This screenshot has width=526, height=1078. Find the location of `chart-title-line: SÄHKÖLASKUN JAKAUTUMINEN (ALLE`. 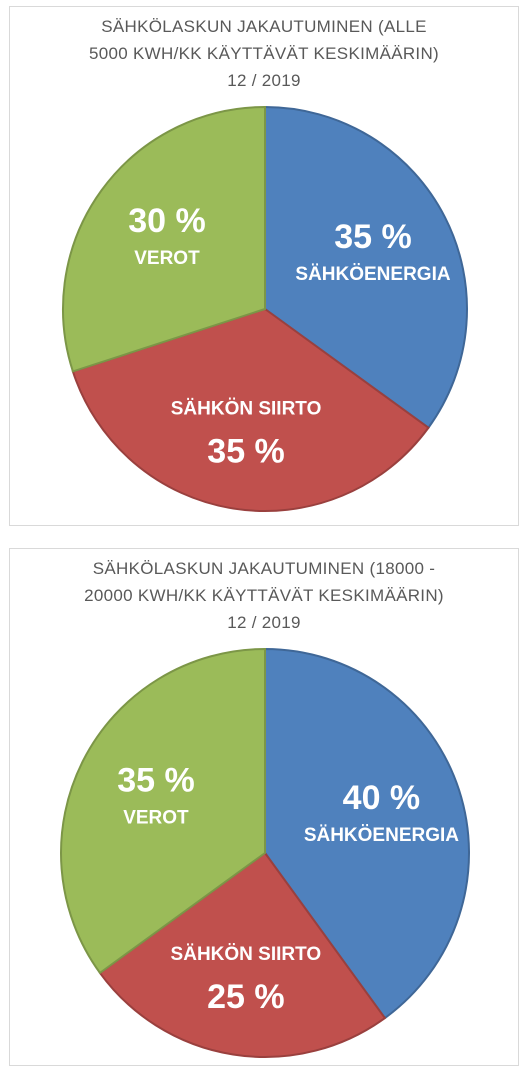

chart-title-line: SÄHKÖLASKUN JAKAUTUMINEN (ALLE is located at coordinates (264, 26).